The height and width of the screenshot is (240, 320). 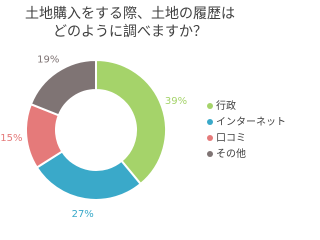 What do you see at coordinates (176, 101) in the screenshot?
I see `data-label: 39%` at bounding box center [176, 101].